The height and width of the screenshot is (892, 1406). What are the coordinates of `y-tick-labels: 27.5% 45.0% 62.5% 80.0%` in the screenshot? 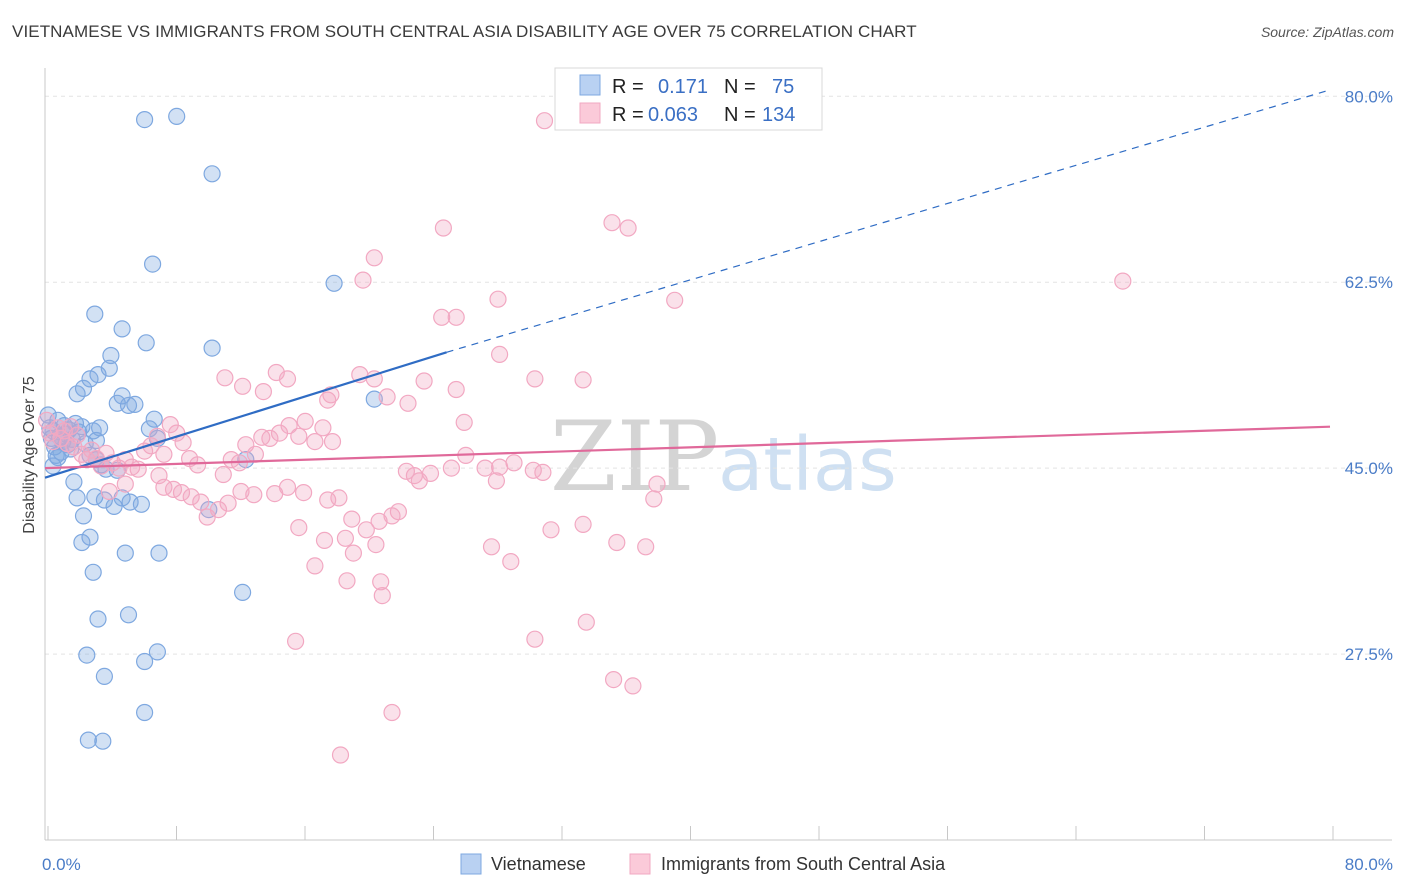 It's located at (1369, 375).